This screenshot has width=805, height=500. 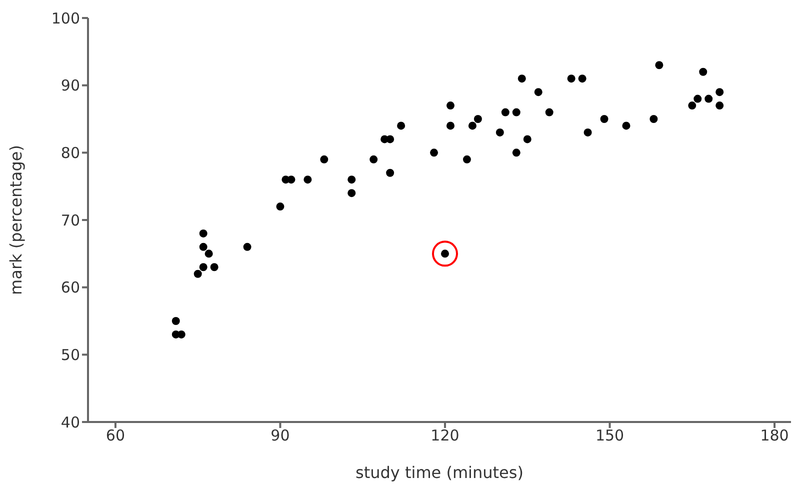 I want to click on x-tick-label: 120, so click(x=445, y=435).